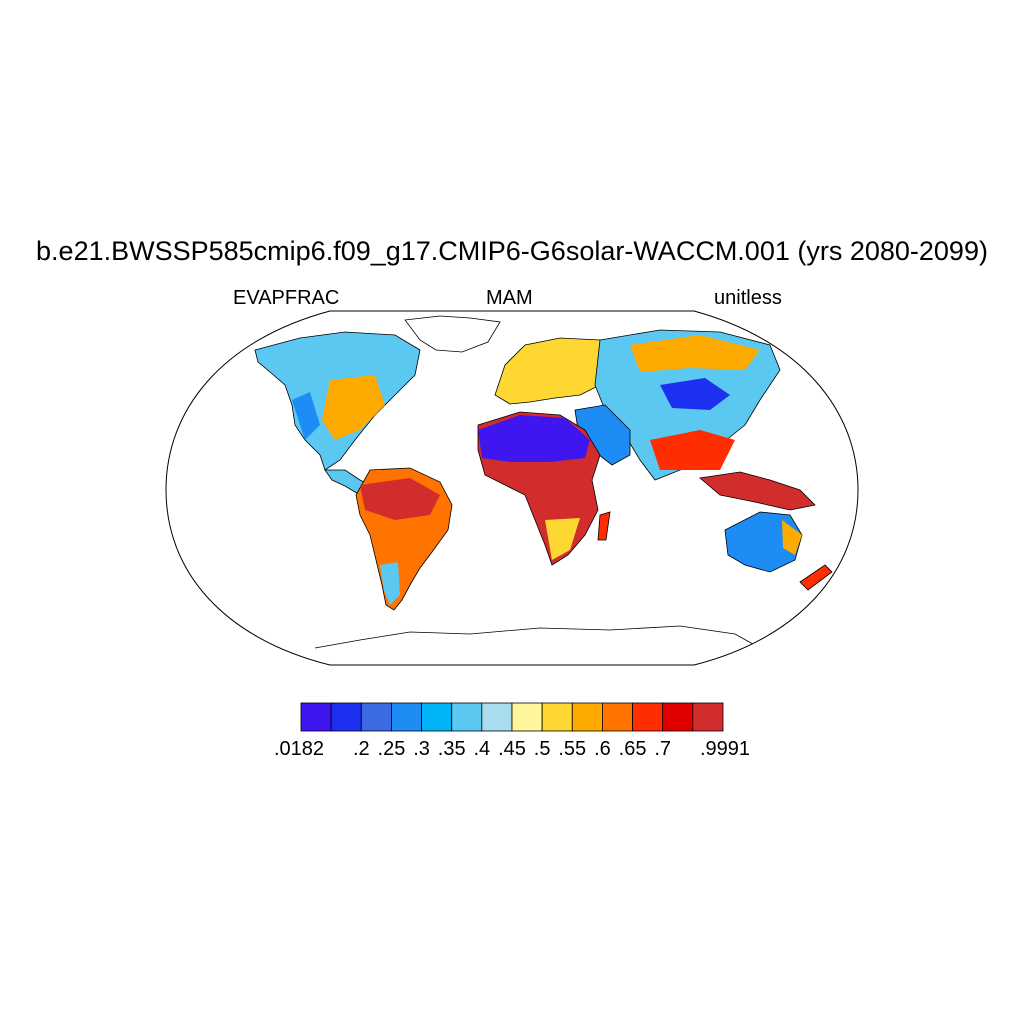 The height and width of the screenshot is (1024, 1024). Describe the element at coordinates (299, 749) in the screenshot. I see `colorbar-tick-label: .0182` at that location.